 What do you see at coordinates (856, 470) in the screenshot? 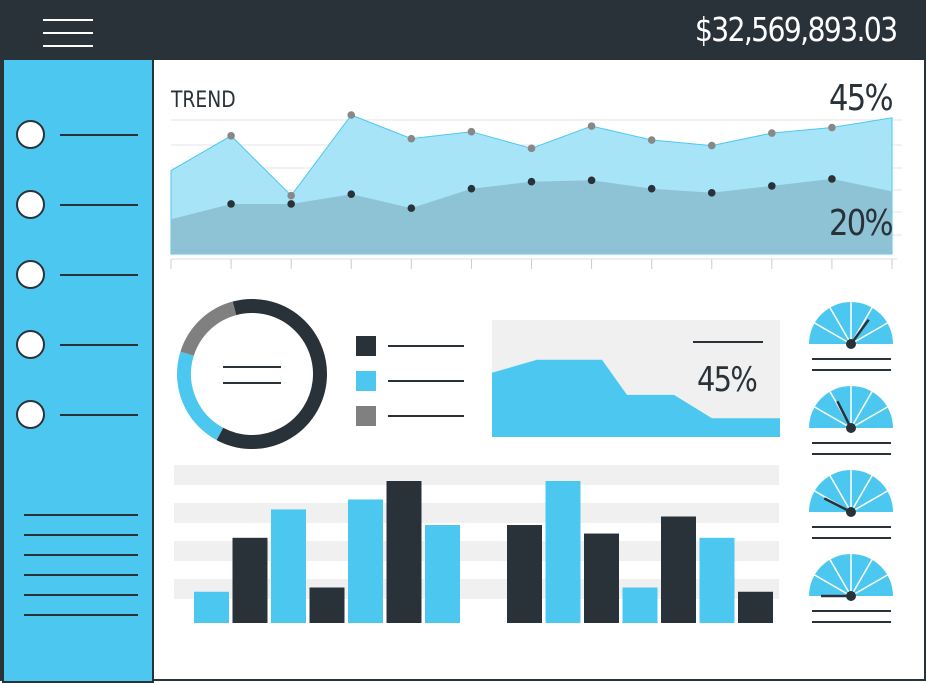
I see `gauge-column` at bounding box center [856, 470].